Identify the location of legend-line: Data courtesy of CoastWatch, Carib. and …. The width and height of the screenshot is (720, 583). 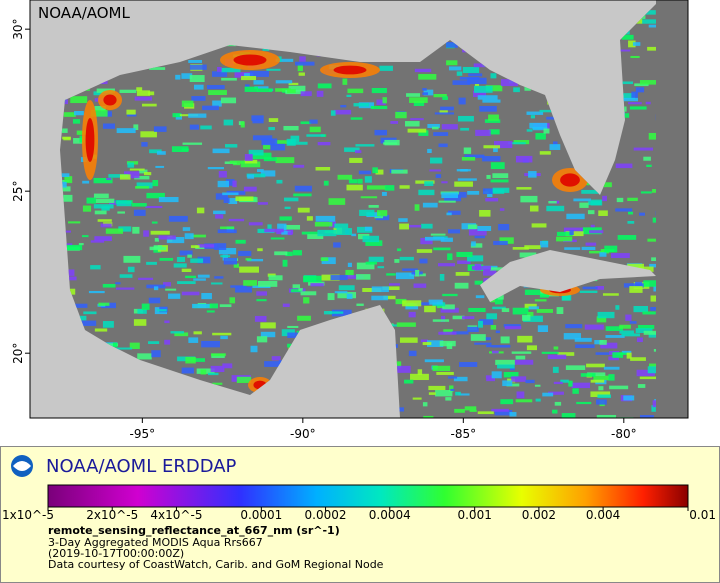
(216, 564).